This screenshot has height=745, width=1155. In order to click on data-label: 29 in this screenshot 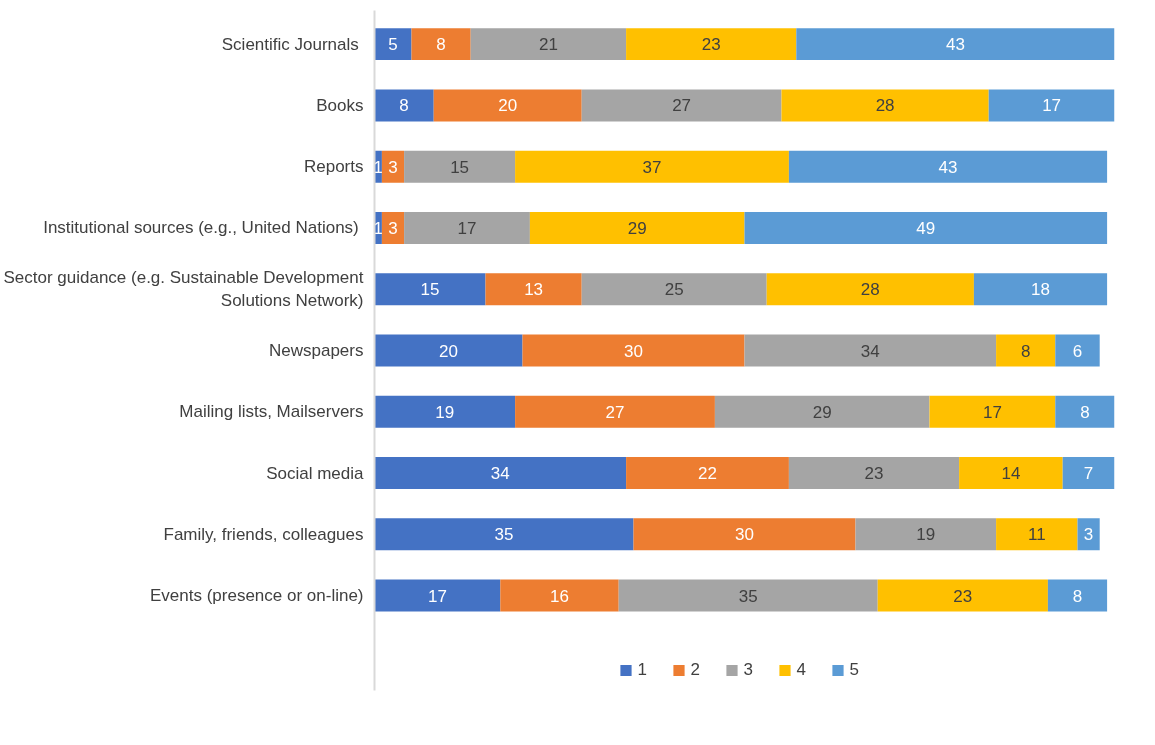, I will do `click(822, 412)`.